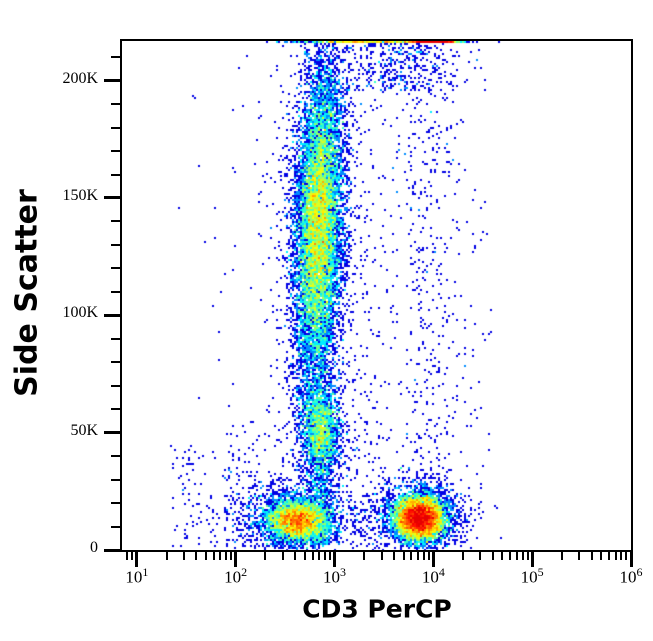 Image resolution: width=653 pixels, height=641 pixels. What do you see at coordinates (80, 195) in the screenshot?
I see `y-tick-label: 150K` at bounding box center [80, 195].